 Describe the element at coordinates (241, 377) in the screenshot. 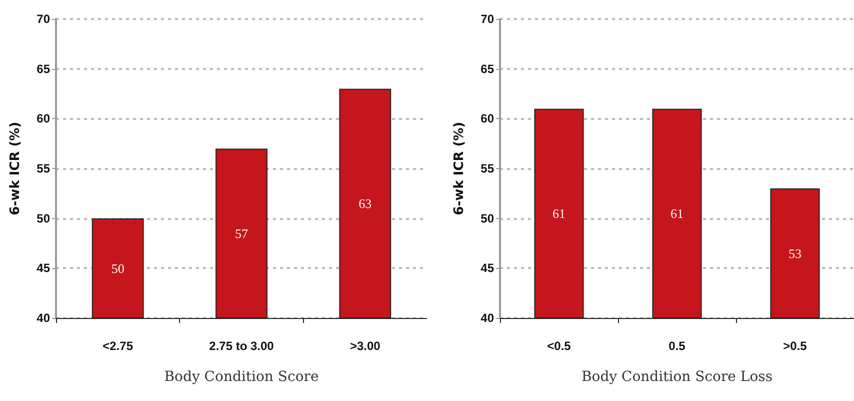

I see `x-axis-title: Body Condition Score` at that location.